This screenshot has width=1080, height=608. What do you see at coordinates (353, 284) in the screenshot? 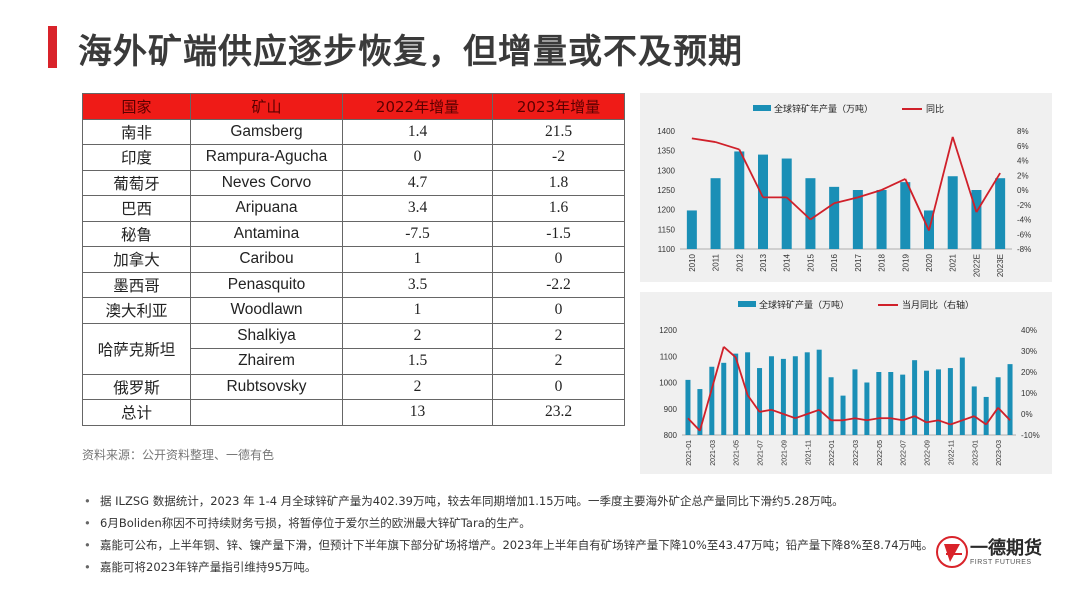
I see `table-row: 墨西哥 Penasquito 3.5 -2.2` at bounding box center [353, 284].